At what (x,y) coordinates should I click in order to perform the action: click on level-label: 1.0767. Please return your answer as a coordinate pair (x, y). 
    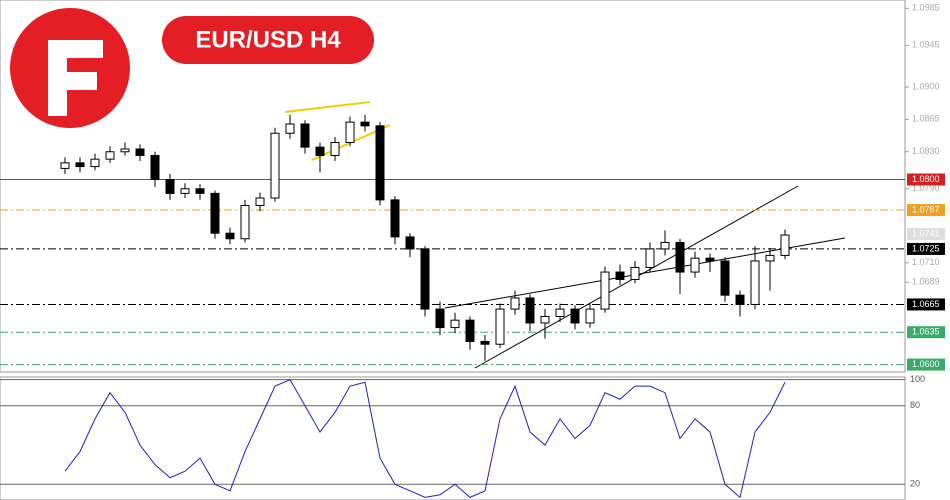
    Looking at the image, I should click on (926, 209).